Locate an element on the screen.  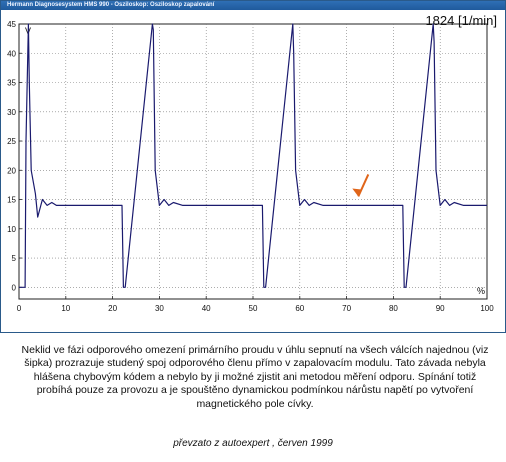
figure-source: převzato z autoexpert , červen 1999 is located at coordinates (253, 443).